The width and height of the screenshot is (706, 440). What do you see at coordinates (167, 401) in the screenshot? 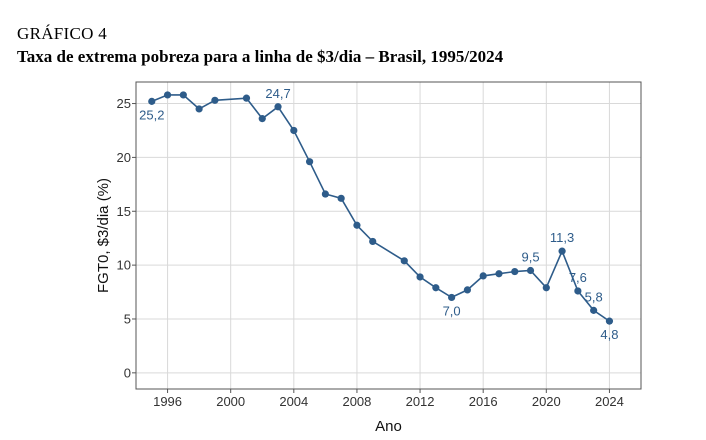
I see `x-tick-label: 1996` at bounding box center [167, 401].